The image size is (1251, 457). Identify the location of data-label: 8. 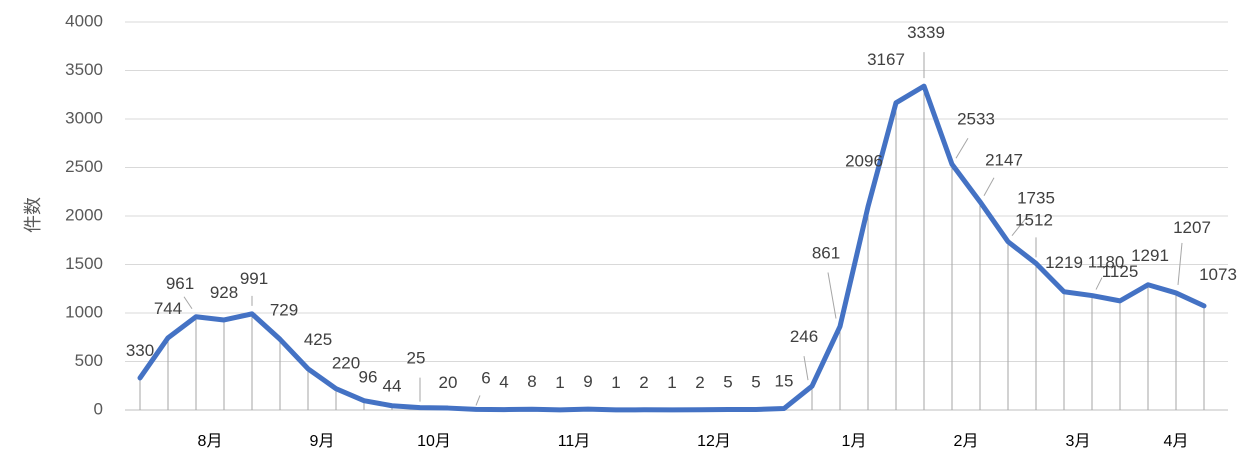
(531, 381).